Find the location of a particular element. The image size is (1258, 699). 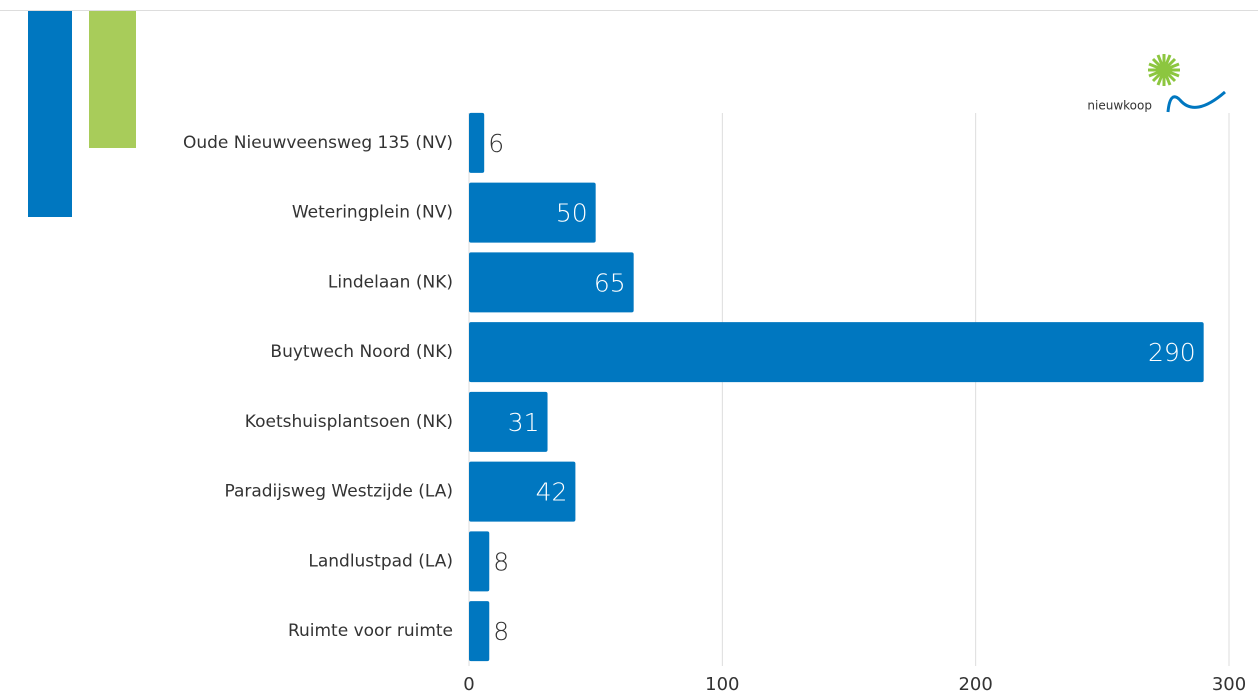

x-tick-label: 100 is located at coordinates (722, 684).